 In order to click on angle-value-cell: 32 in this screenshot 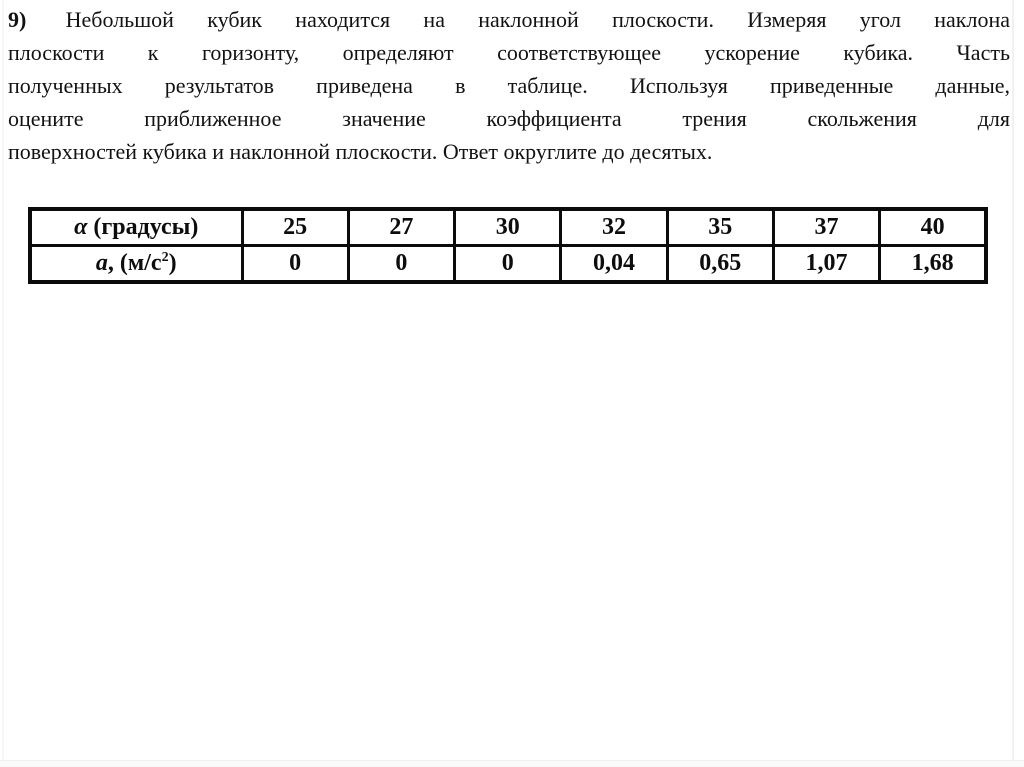, I will do `click(614, 227)`.